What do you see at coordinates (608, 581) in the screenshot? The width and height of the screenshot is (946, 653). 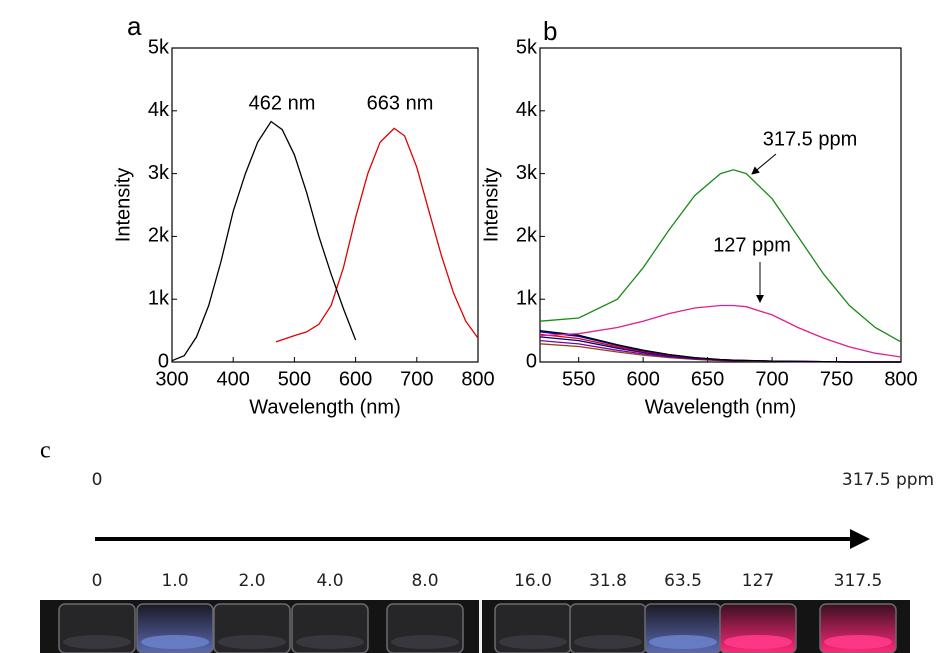 I see `concentration-label: 31.8` at bounding box center [608, 581].